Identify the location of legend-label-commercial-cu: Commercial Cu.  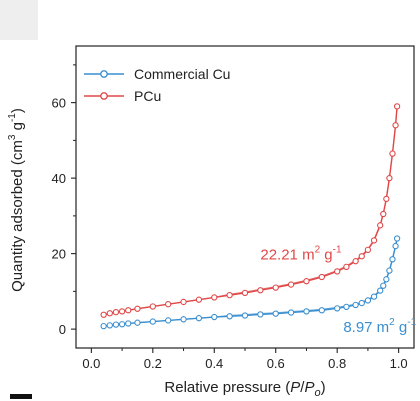
(182, 74).